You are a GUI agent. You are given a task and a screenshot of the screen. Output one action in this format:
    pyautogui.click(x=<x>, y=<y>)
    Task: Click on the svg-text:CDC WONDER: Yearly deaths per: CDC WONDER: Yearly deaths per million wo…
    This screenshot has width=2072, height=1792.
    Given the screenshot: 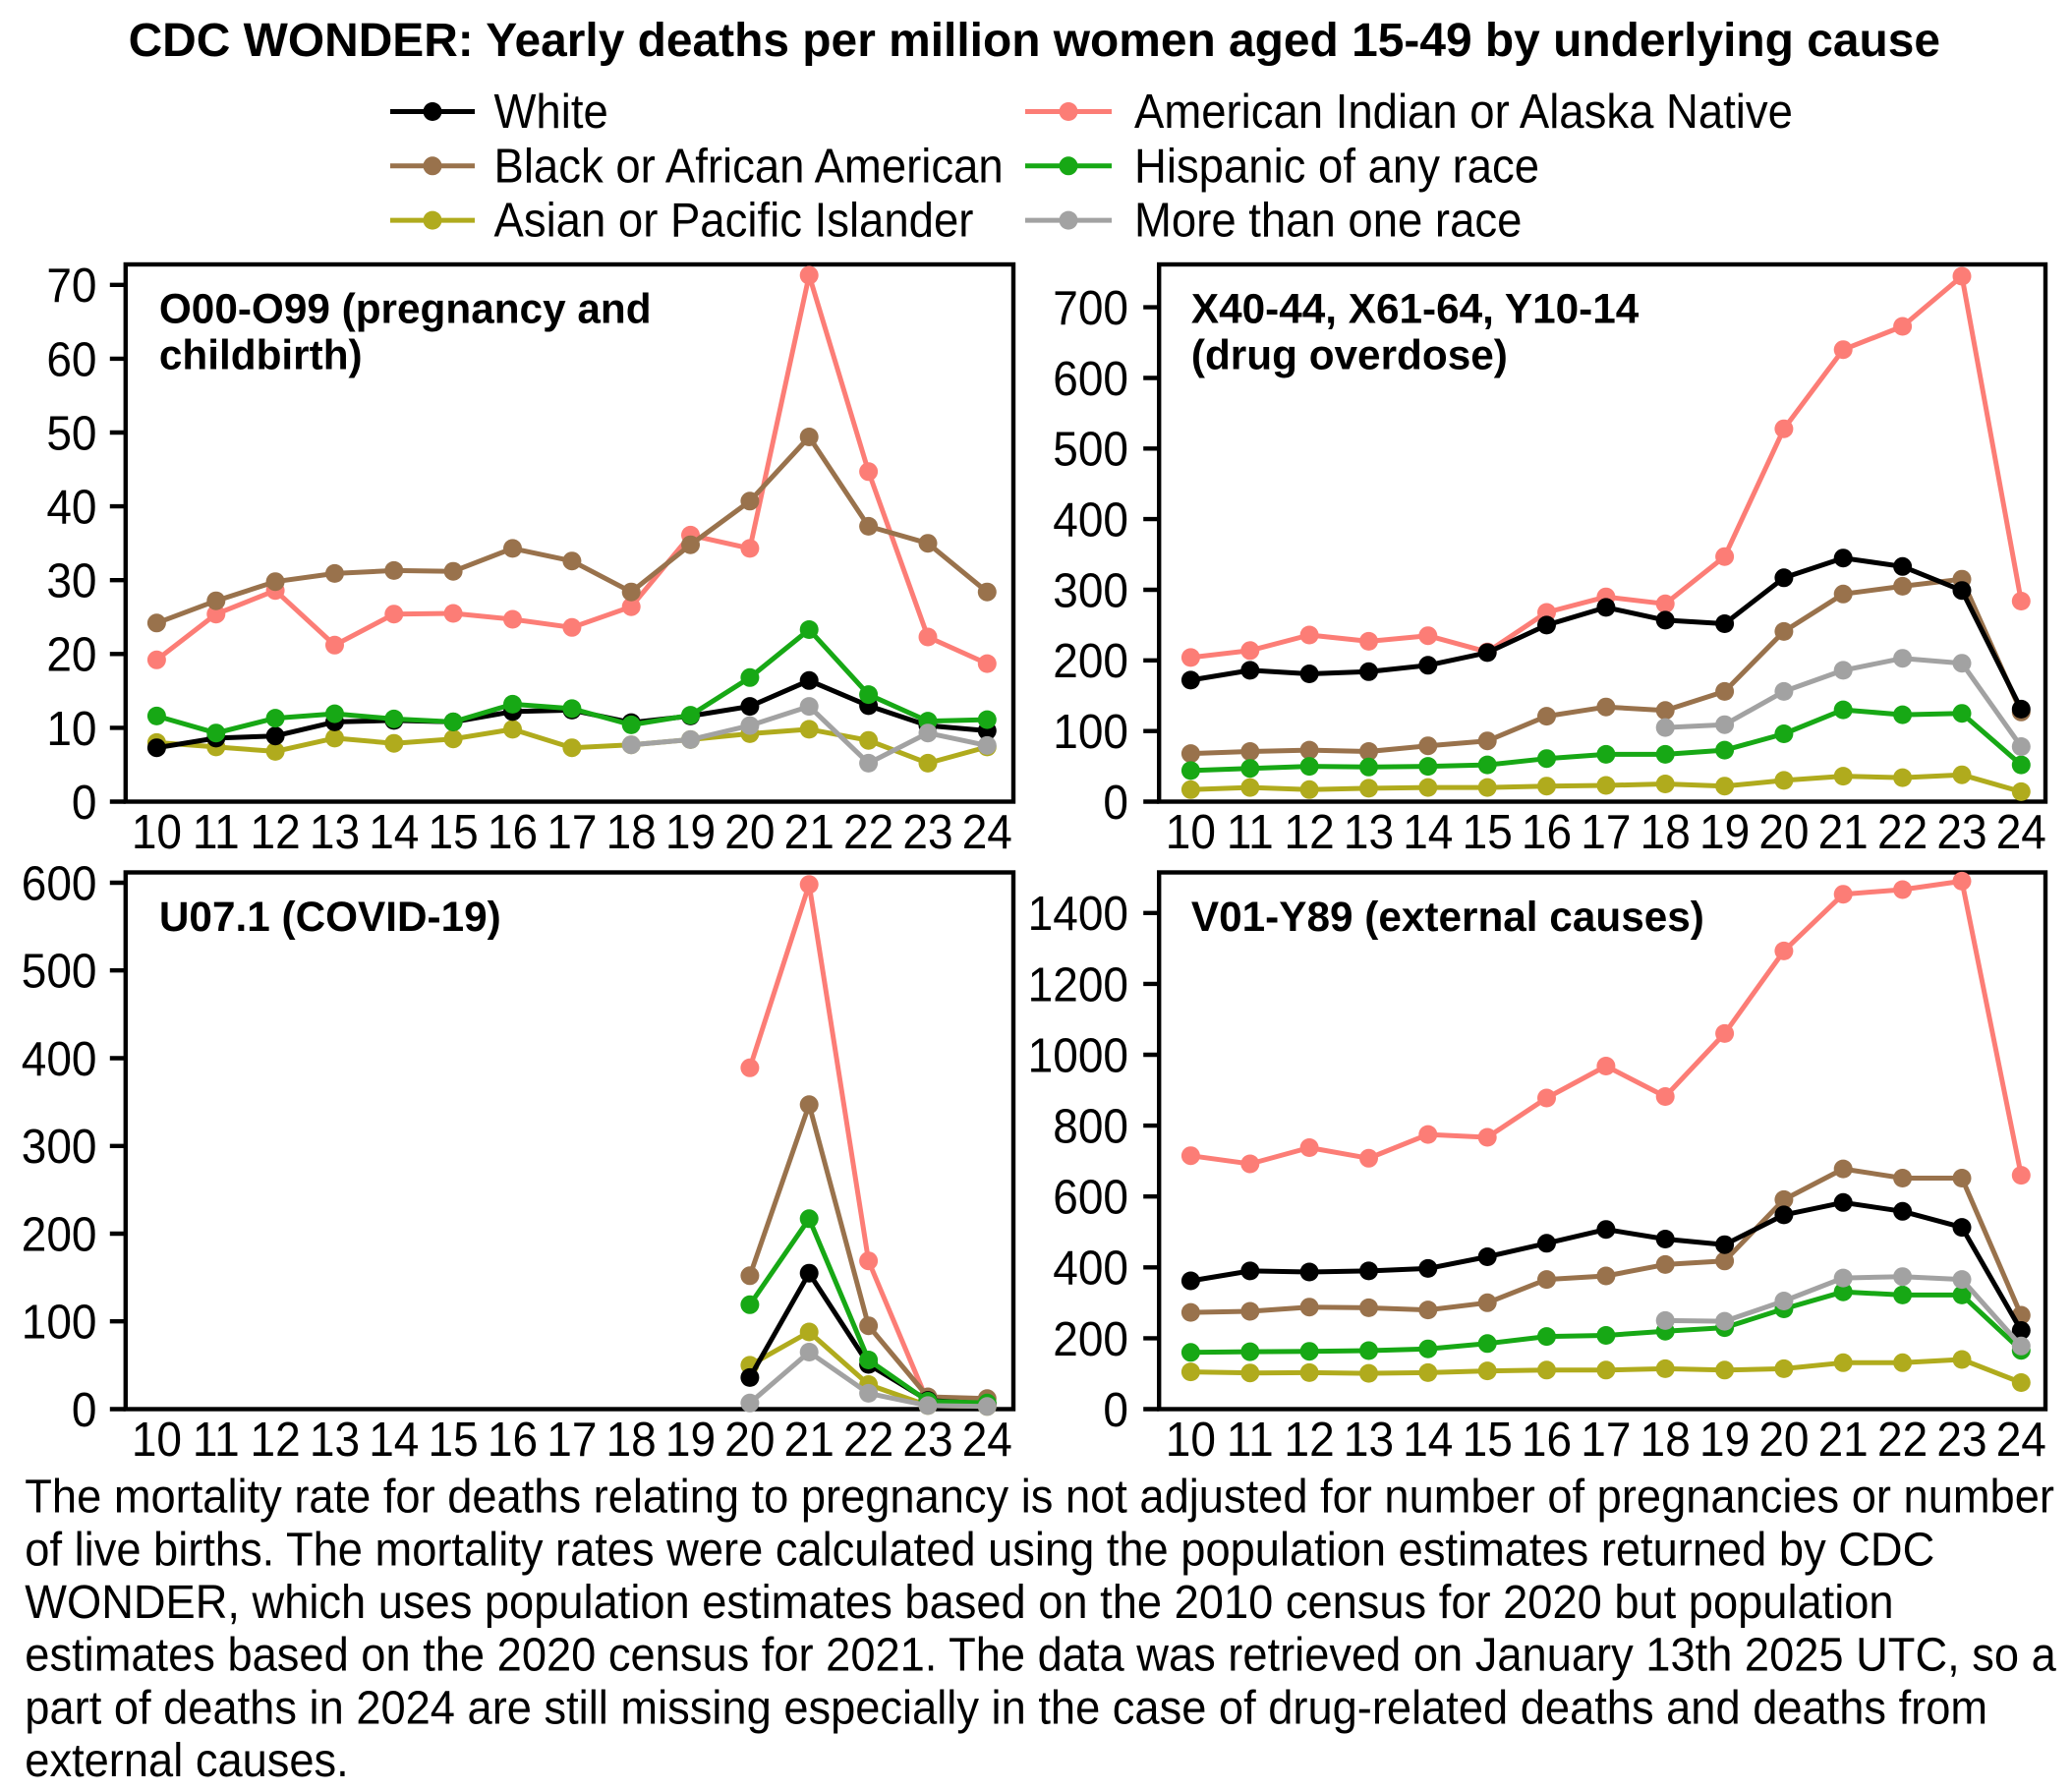 What is the action you would take?
    pyautogui.click(x=1035, y=41)
    